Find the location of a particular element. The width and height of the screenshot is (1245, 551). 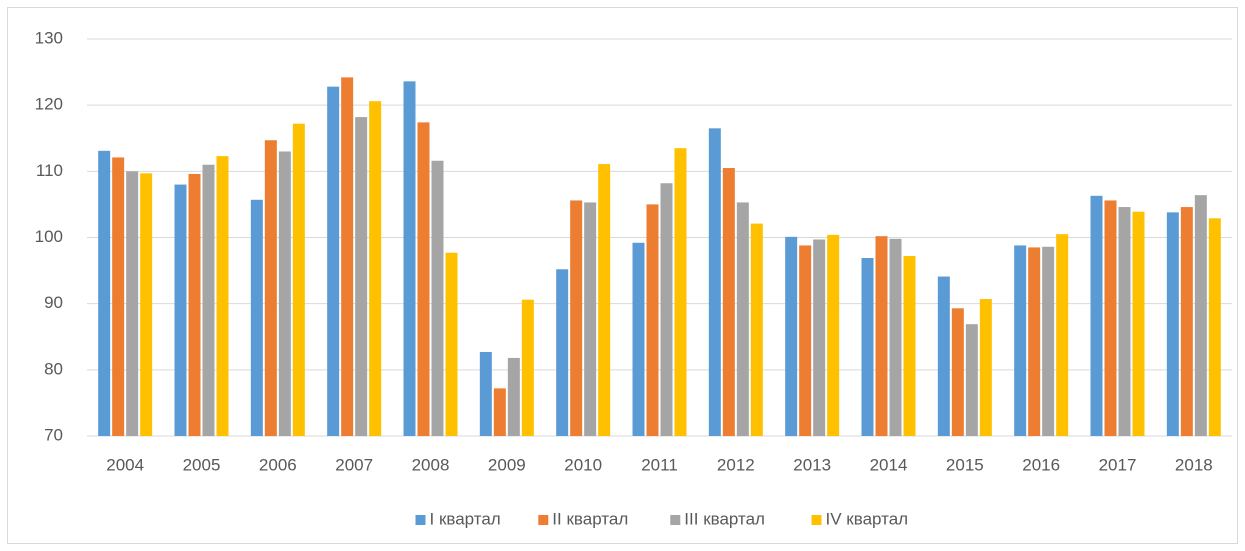

x-tick-label: 2014 is located at coordinates (889, 464).